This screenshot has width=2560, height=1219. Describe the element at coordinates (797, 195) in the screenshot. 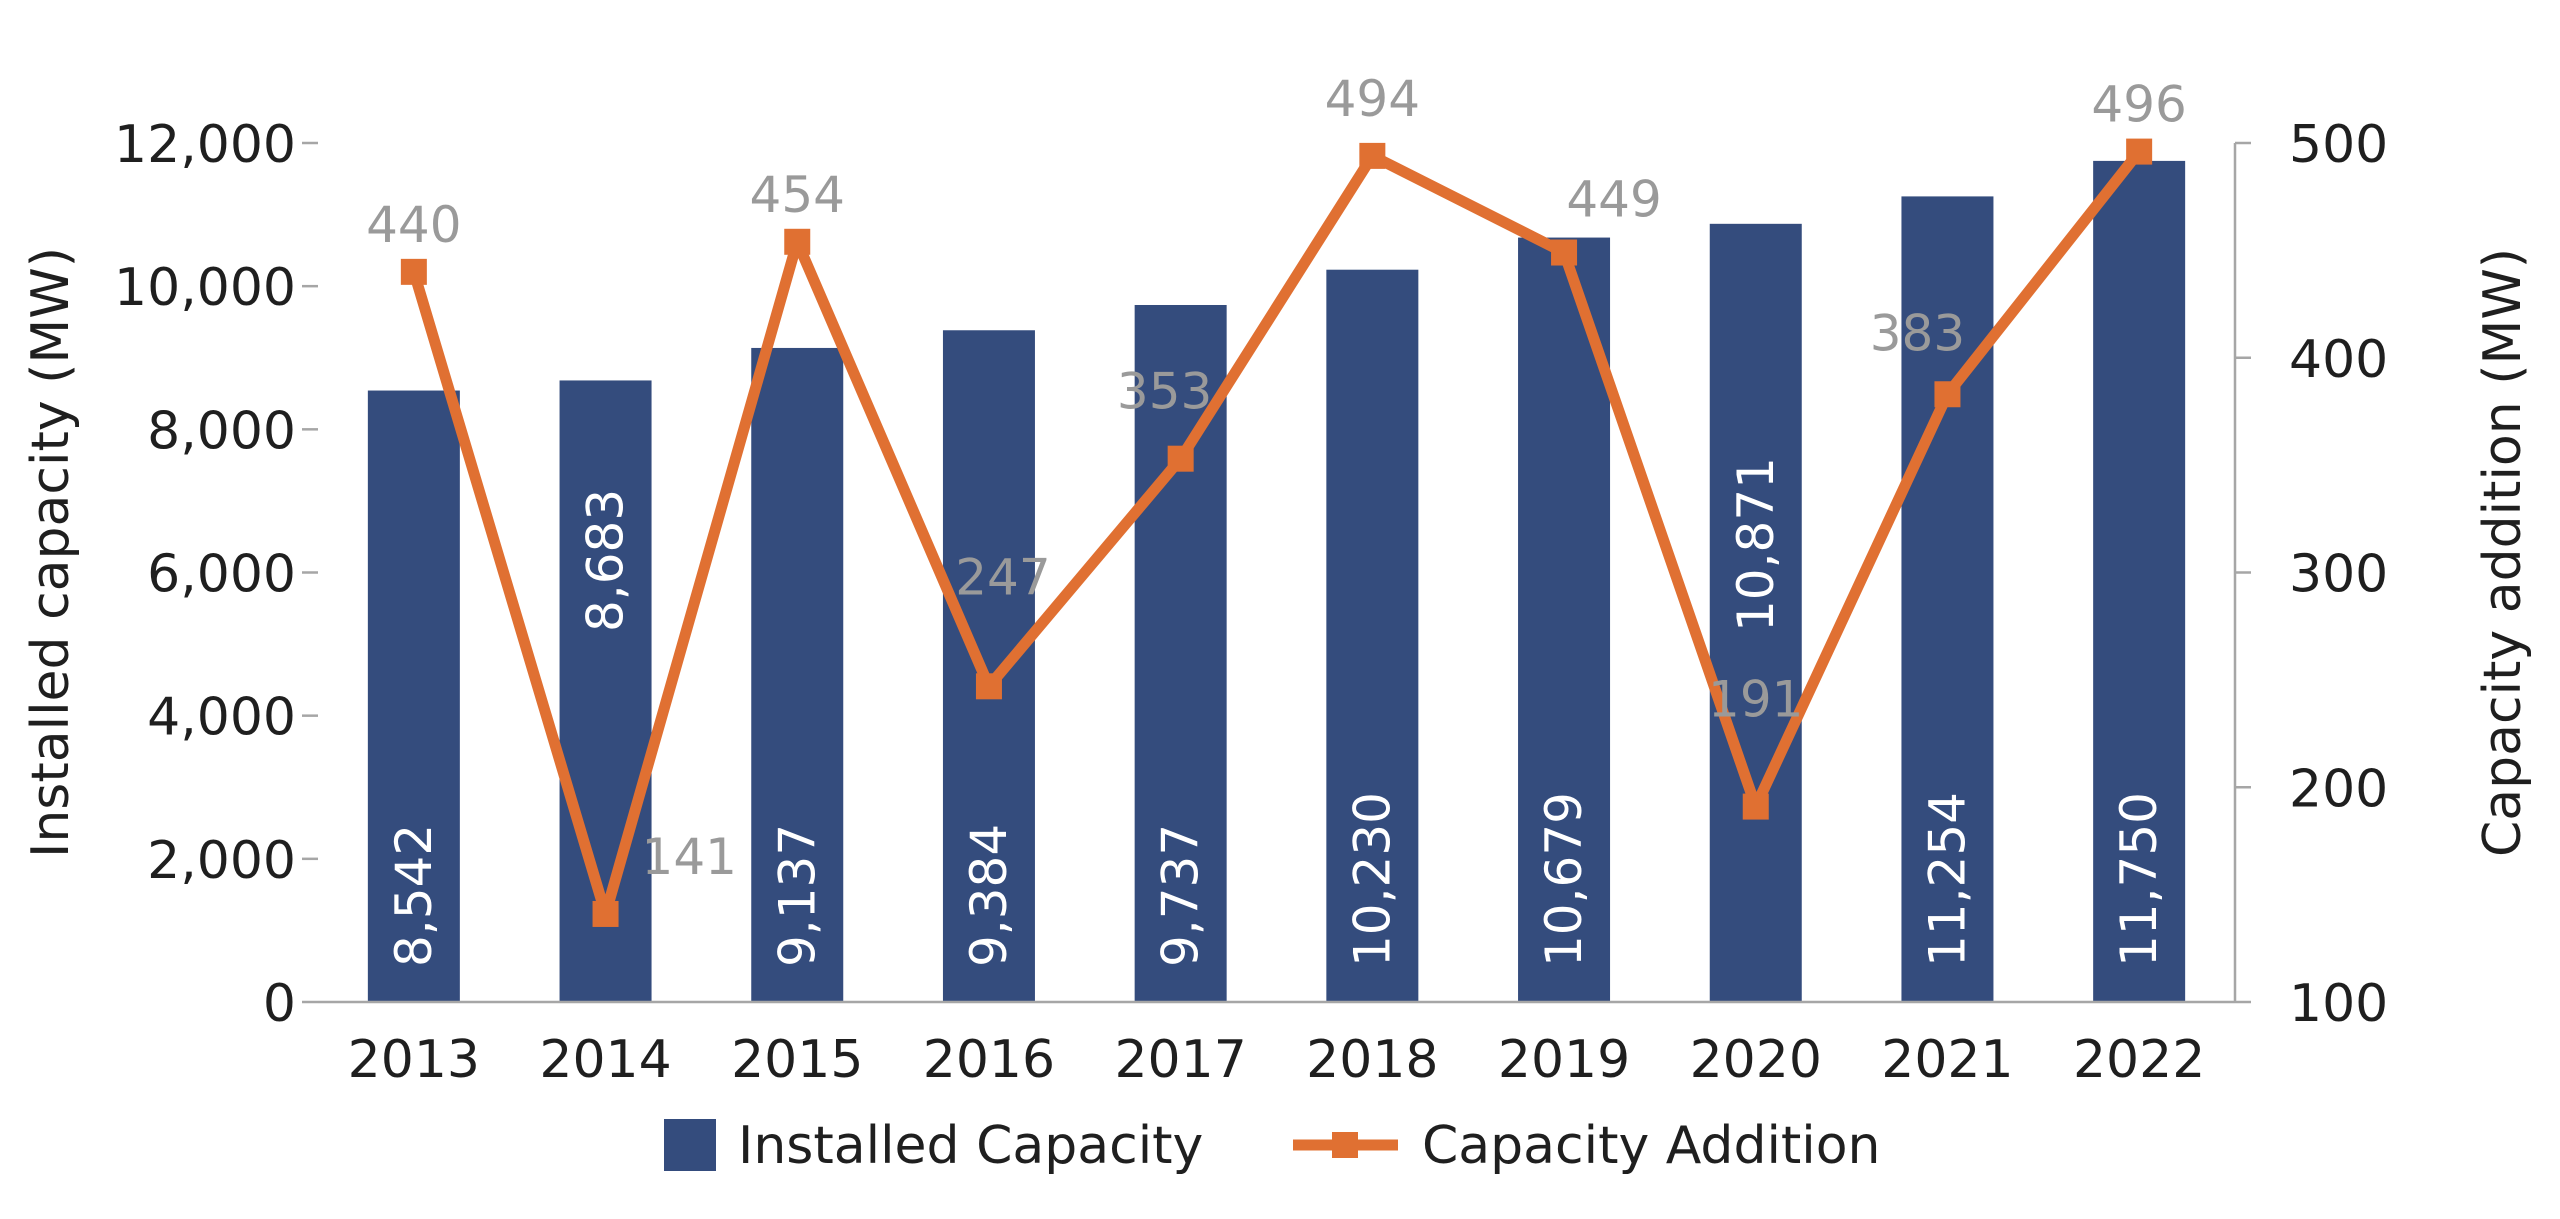

I see `line-value-label-2015: 454` at that location.